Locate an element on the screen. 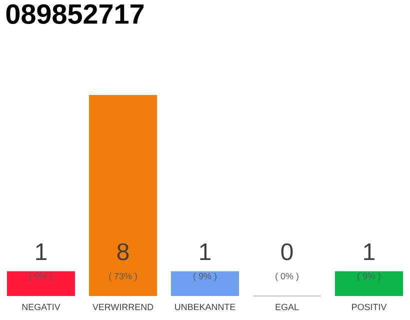 The width and height of the screenshot is (410, 320). data-label: ( 0% ) is located at coordinates (287, 277).